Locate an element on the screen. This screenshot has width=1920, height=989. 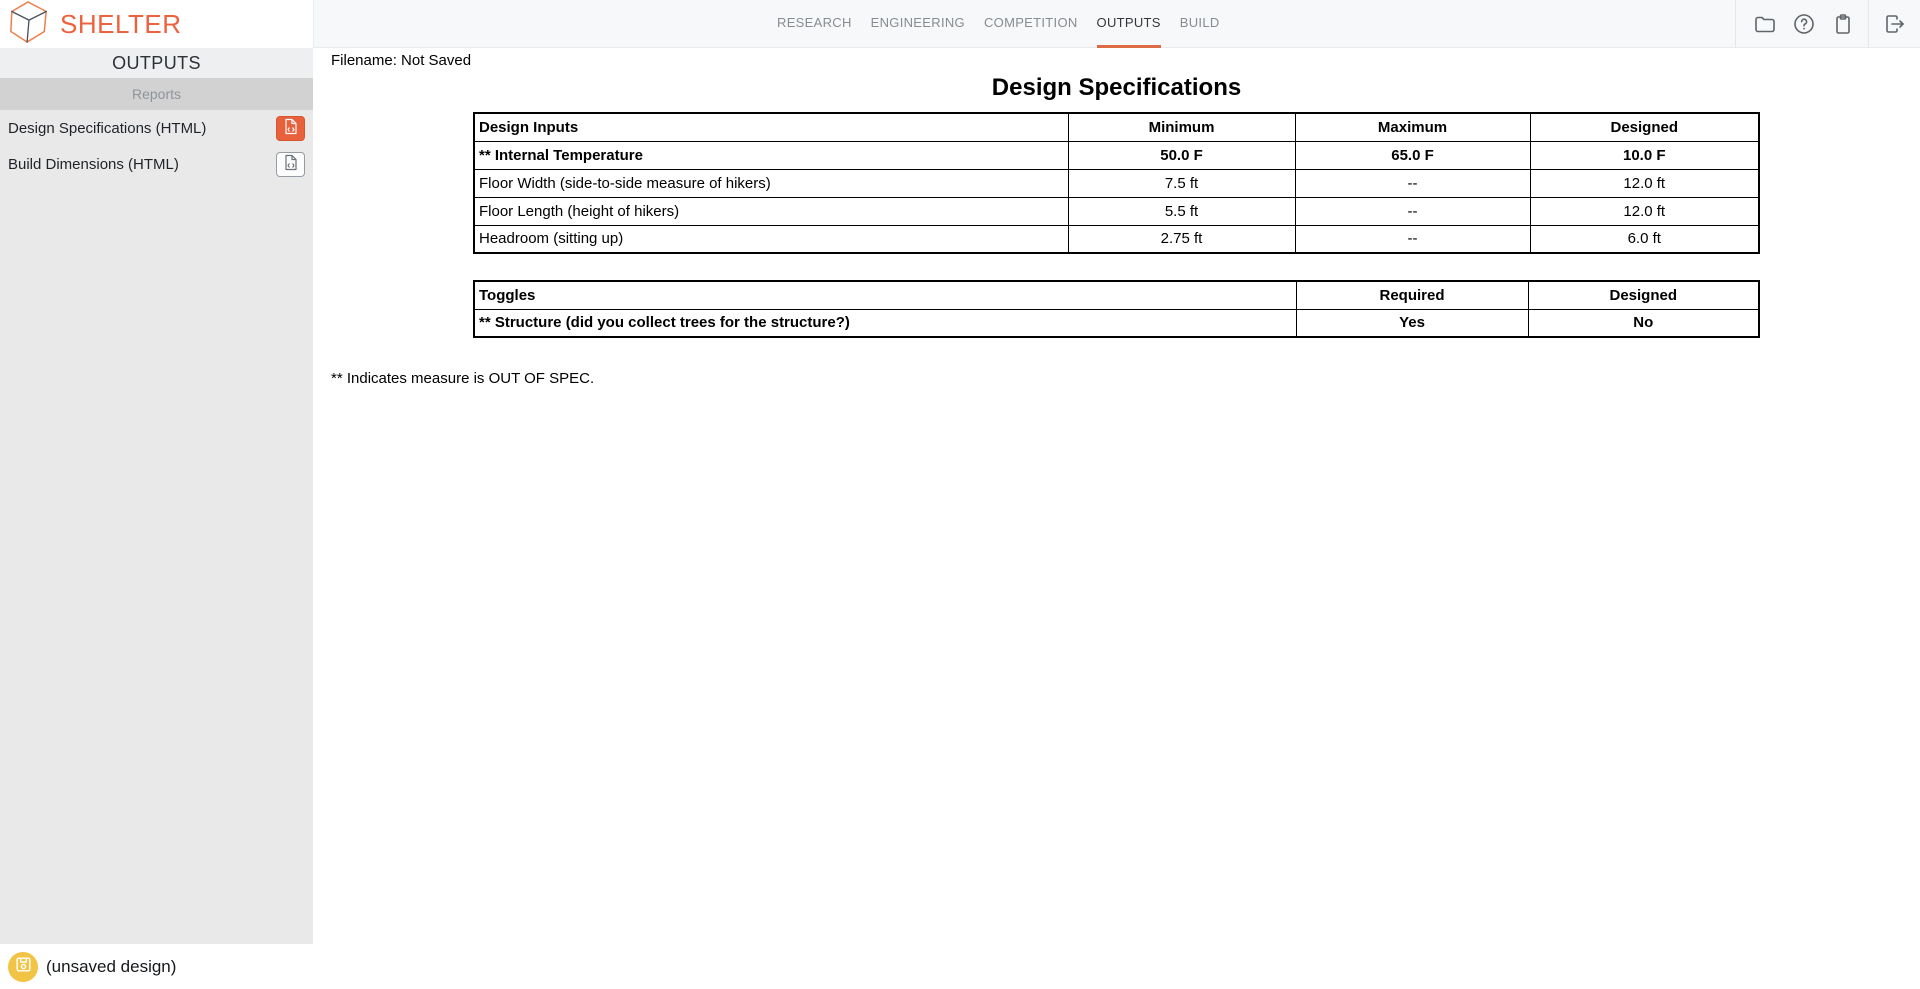
brand-name: SHELTER is located at coordinates (121, 24).